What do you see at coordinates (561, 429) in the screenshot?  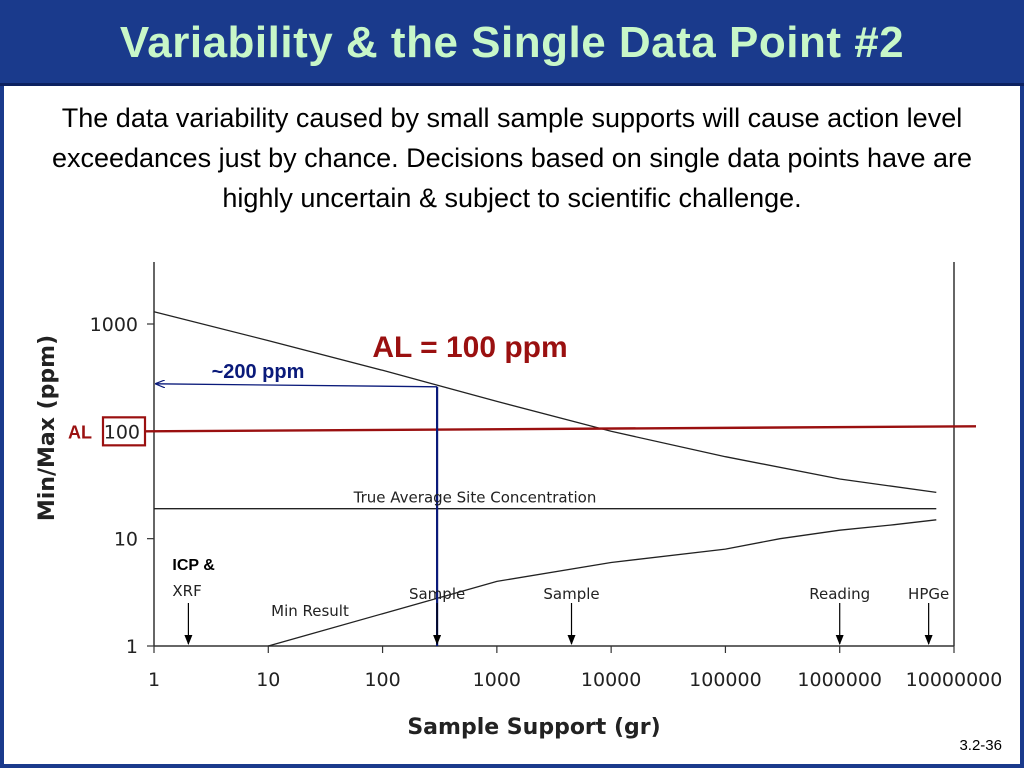 I see `action-level-line` at bounding box center [561, 429].